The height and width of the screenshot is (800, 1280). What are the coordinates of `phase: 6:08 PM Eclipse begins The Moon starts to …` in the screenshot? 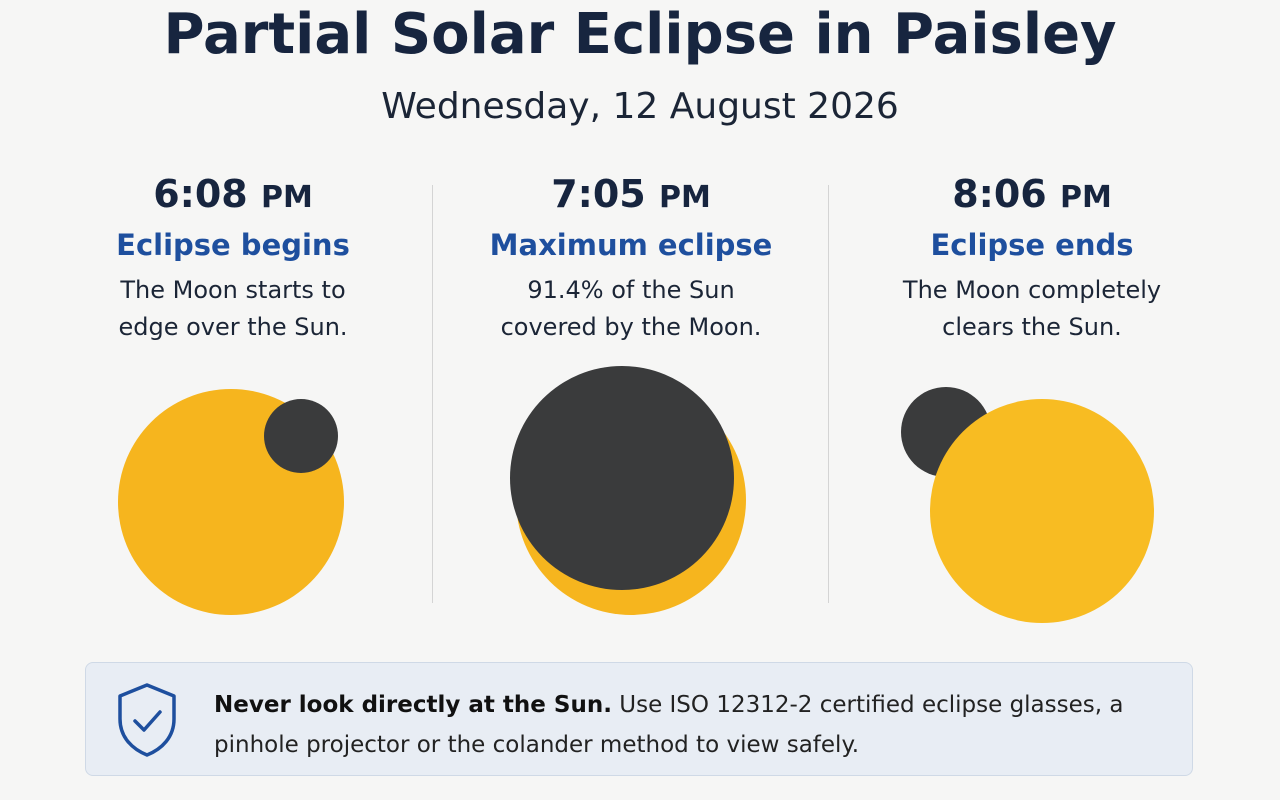 It's located at (233, 259).